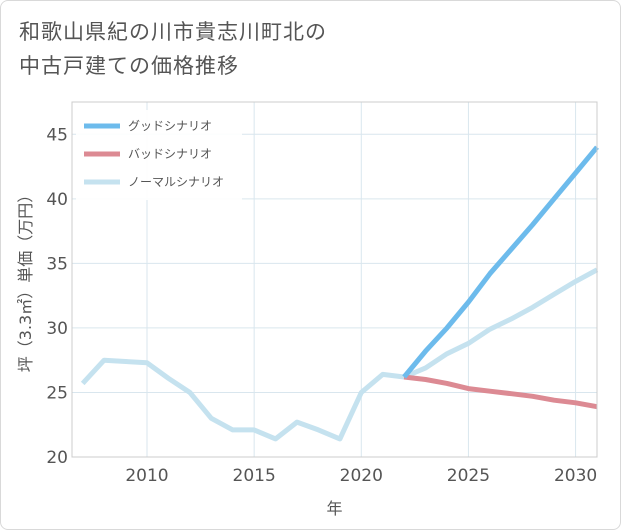  I want to click on chart-title: 和歌山県紀の川市貴志川町北の 中古戸建ての価格推移, so click(173, 49).